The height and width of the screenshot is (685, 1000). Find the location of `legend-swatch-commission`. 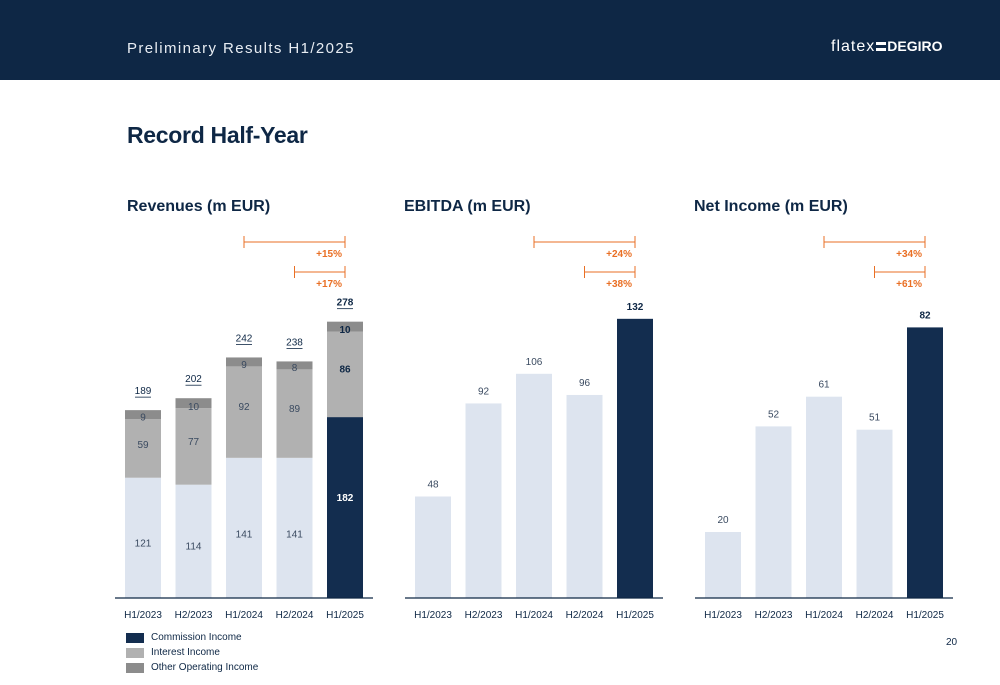

legend-swatch-commission is located at coordinates (135, 637).